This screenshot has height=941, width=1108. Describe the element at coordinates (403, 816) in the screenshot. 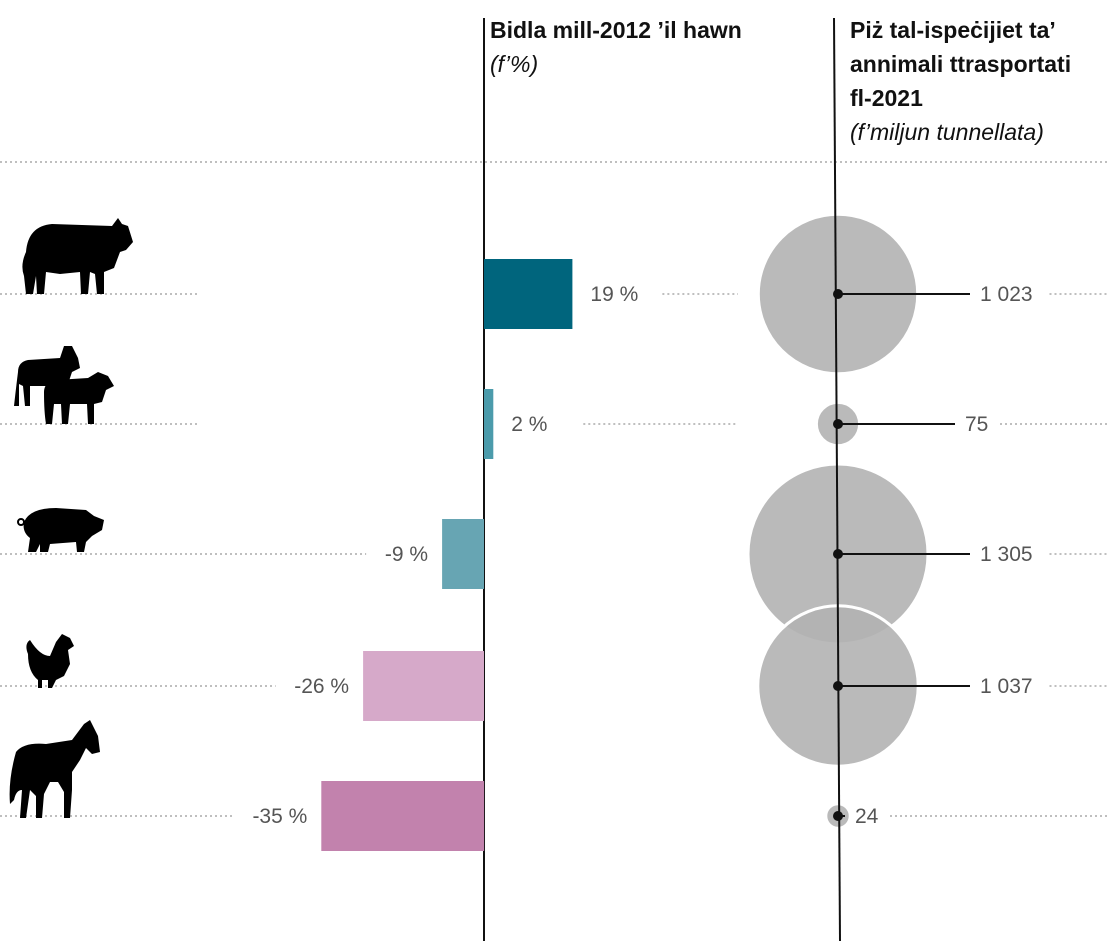

I see `bar-horses` at that location.